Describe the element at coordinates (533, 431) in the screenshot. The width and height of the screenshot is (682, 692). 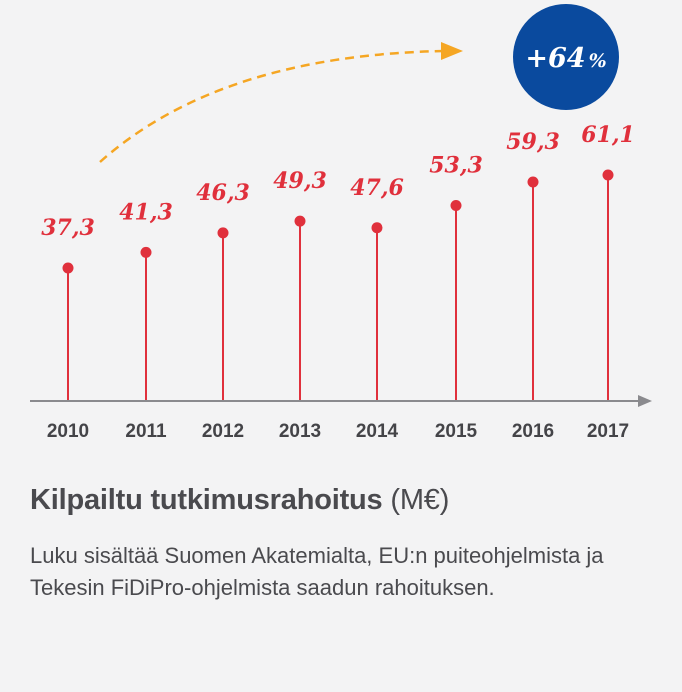
I see `x-tick-label-2016: 2016` at that location.